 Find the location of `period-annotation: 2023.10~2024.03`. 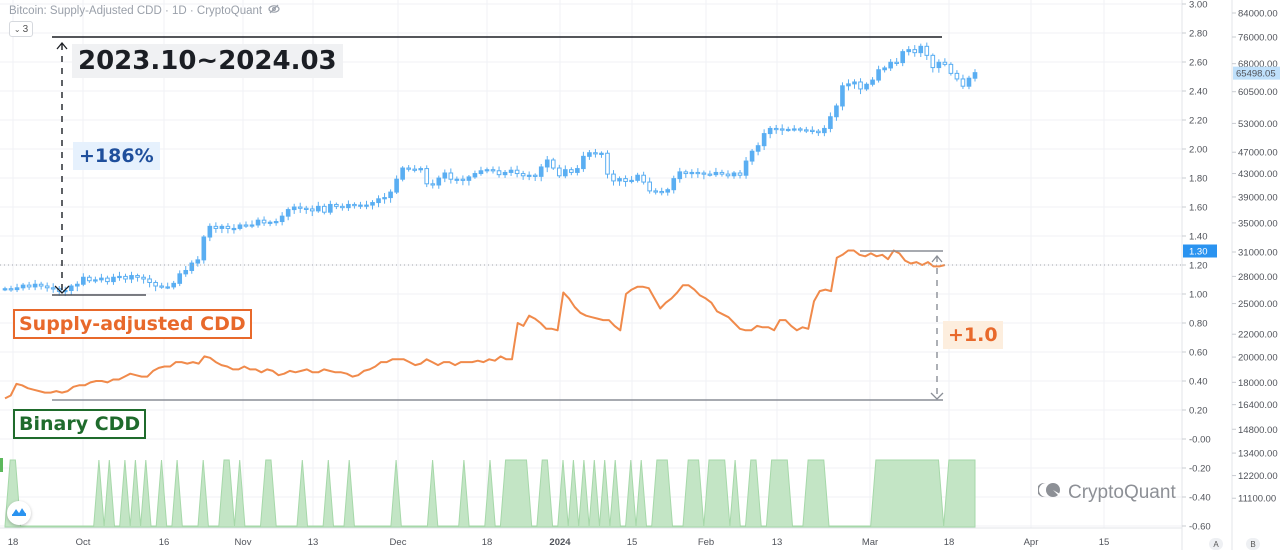

period-annotation: 2023.10~2024.03 is located at coordinates (207, 61).